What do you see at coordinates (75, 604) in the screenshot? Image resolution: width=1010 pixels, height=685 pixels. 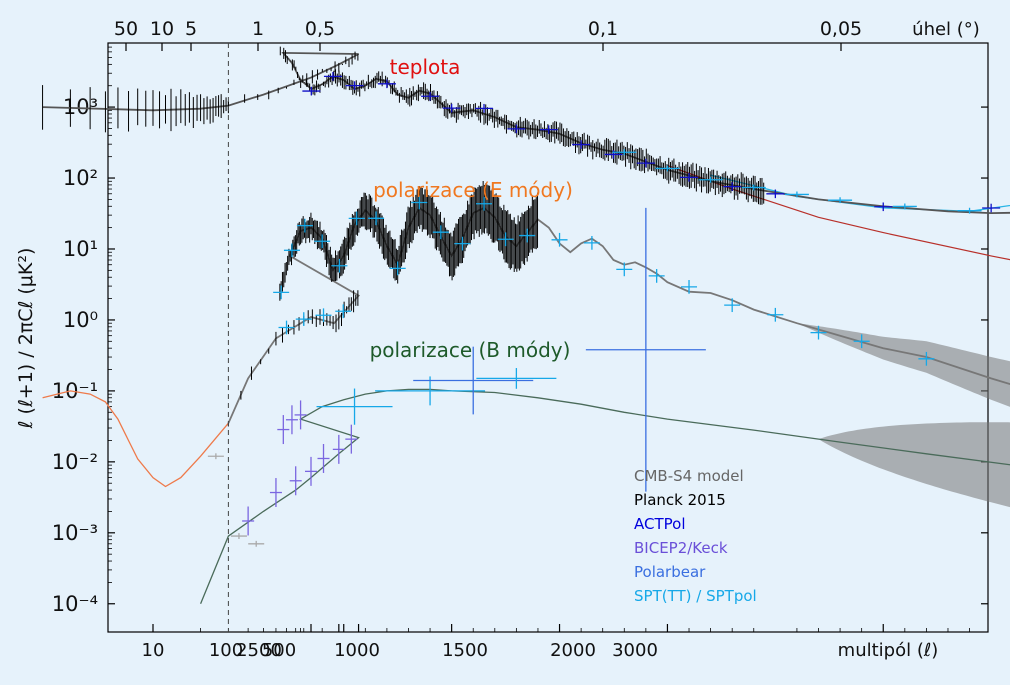 I see `y-tick-label: 10⁻⁴` at bounding box center [75, 604].